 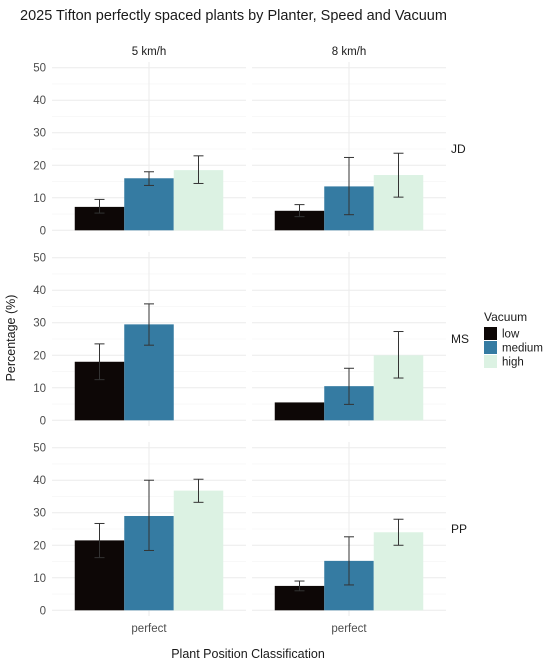 What do you see at coordinates (490, 347) in the screenshot?
I see `legend-swatch-medium` at bounding box center [490, 347].